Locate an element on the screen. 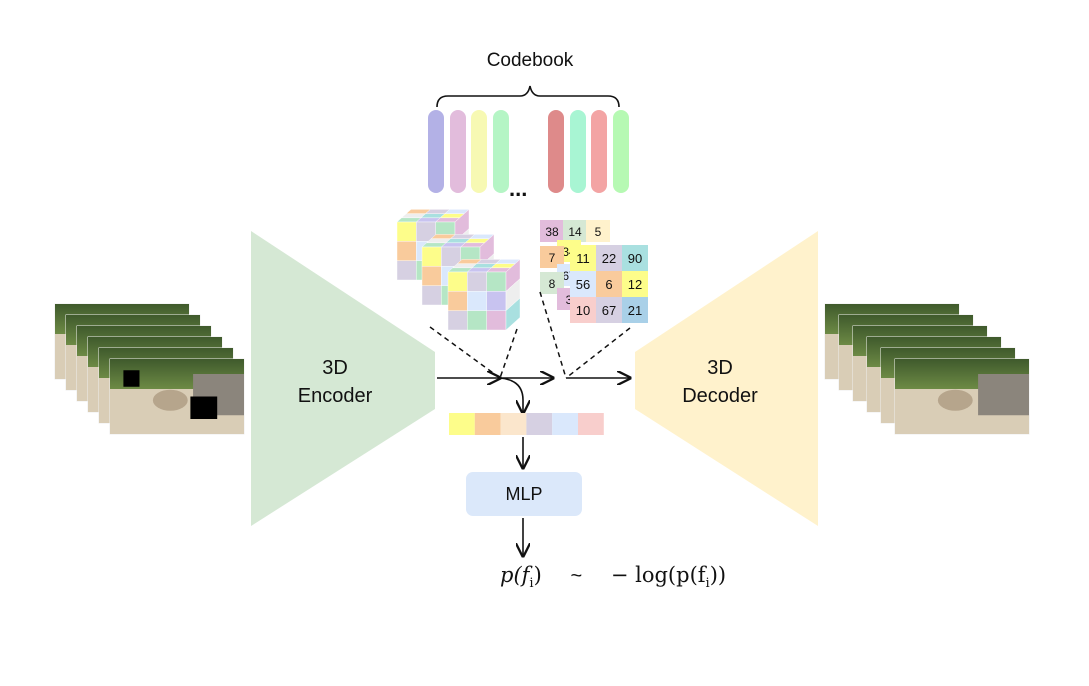  feature-strip is located at coordinates (526, 424).